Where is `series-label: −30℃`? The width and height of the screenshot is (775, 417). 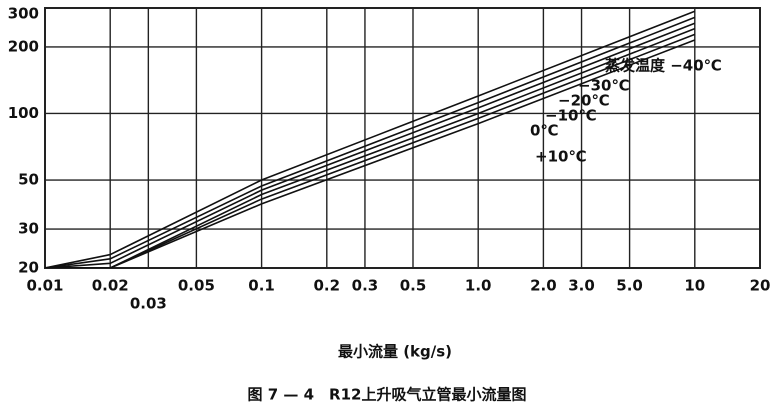 series-label: −30℃ is located at coordinates (604, 86).